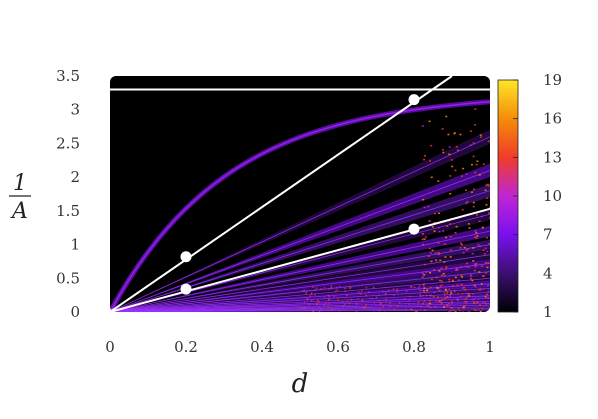 This screenshot has width=598, height=419. Describe the element at coordinates (75, 110) in the screenshot. I see `y-tick-label: 3` at that location.